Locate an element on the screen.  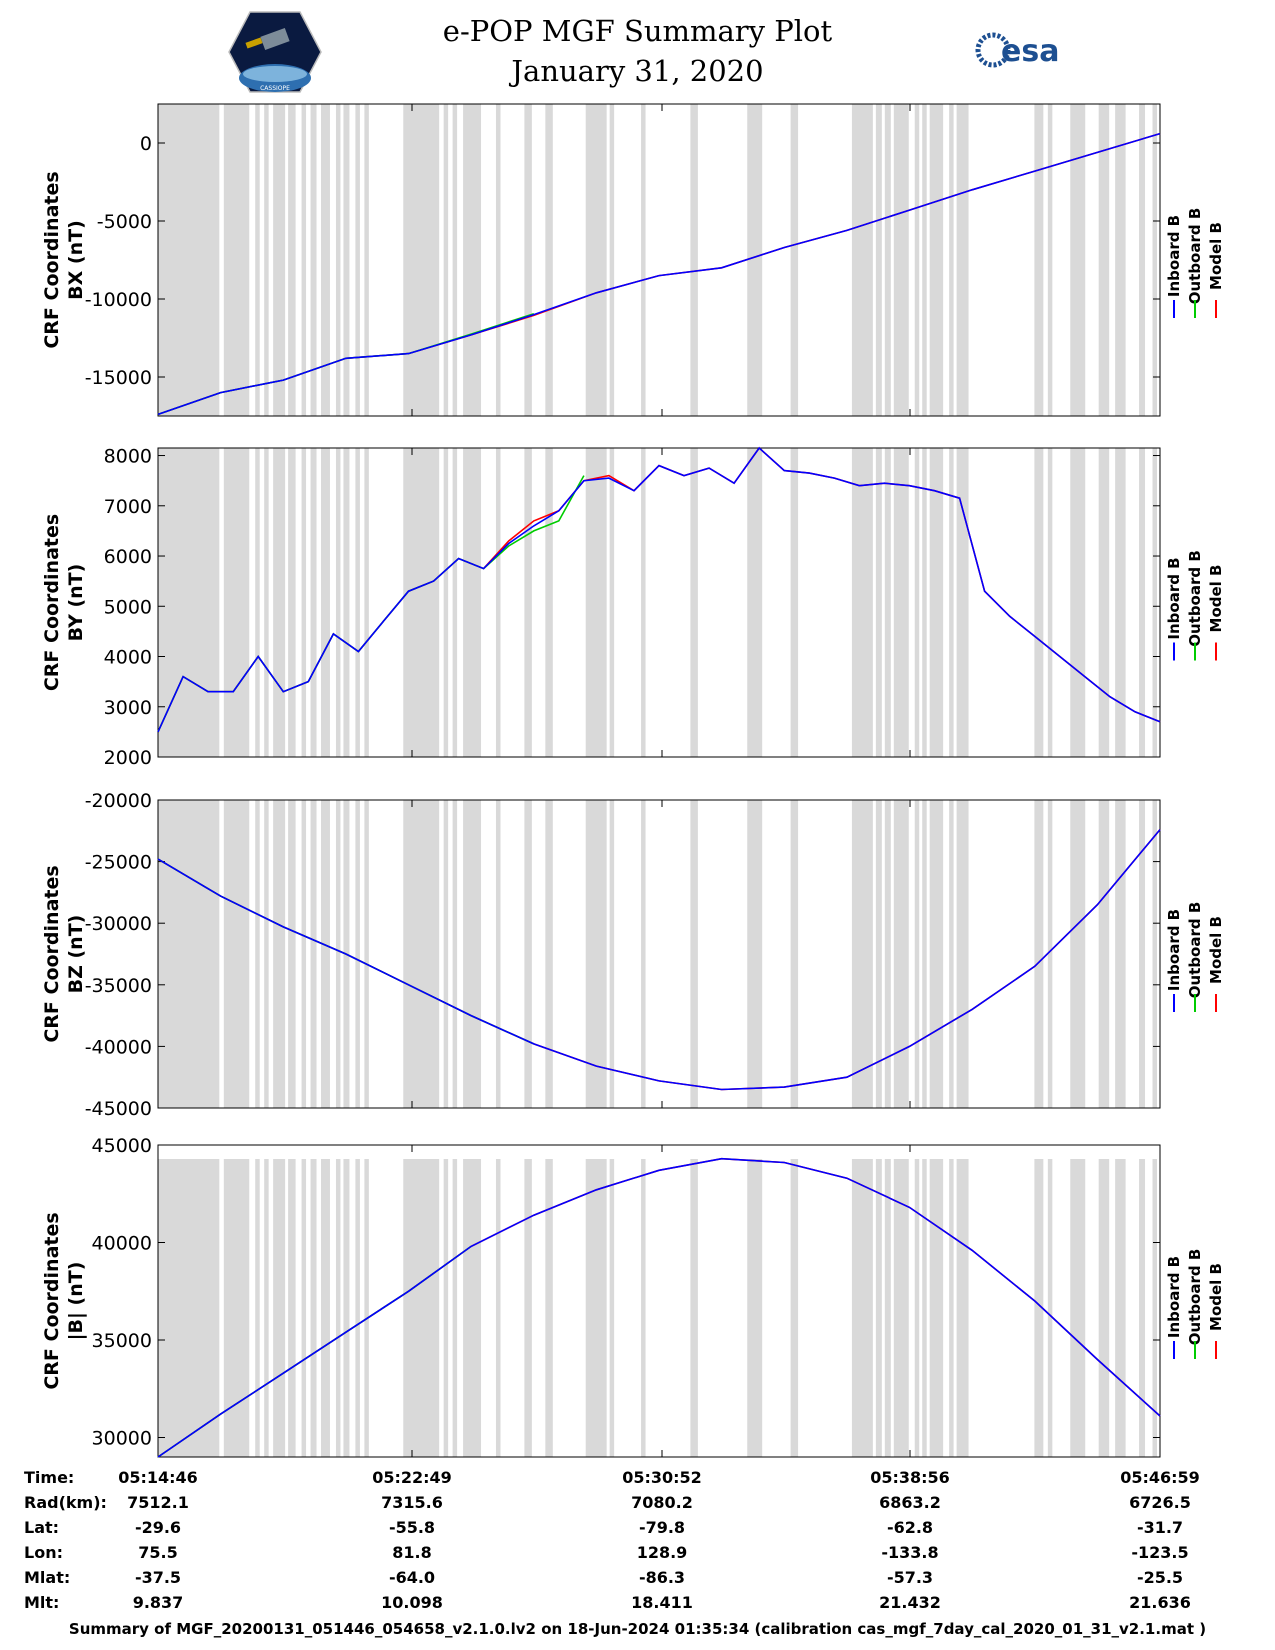
y-tick-label: -45000 is located at coordinates (118, 1109).